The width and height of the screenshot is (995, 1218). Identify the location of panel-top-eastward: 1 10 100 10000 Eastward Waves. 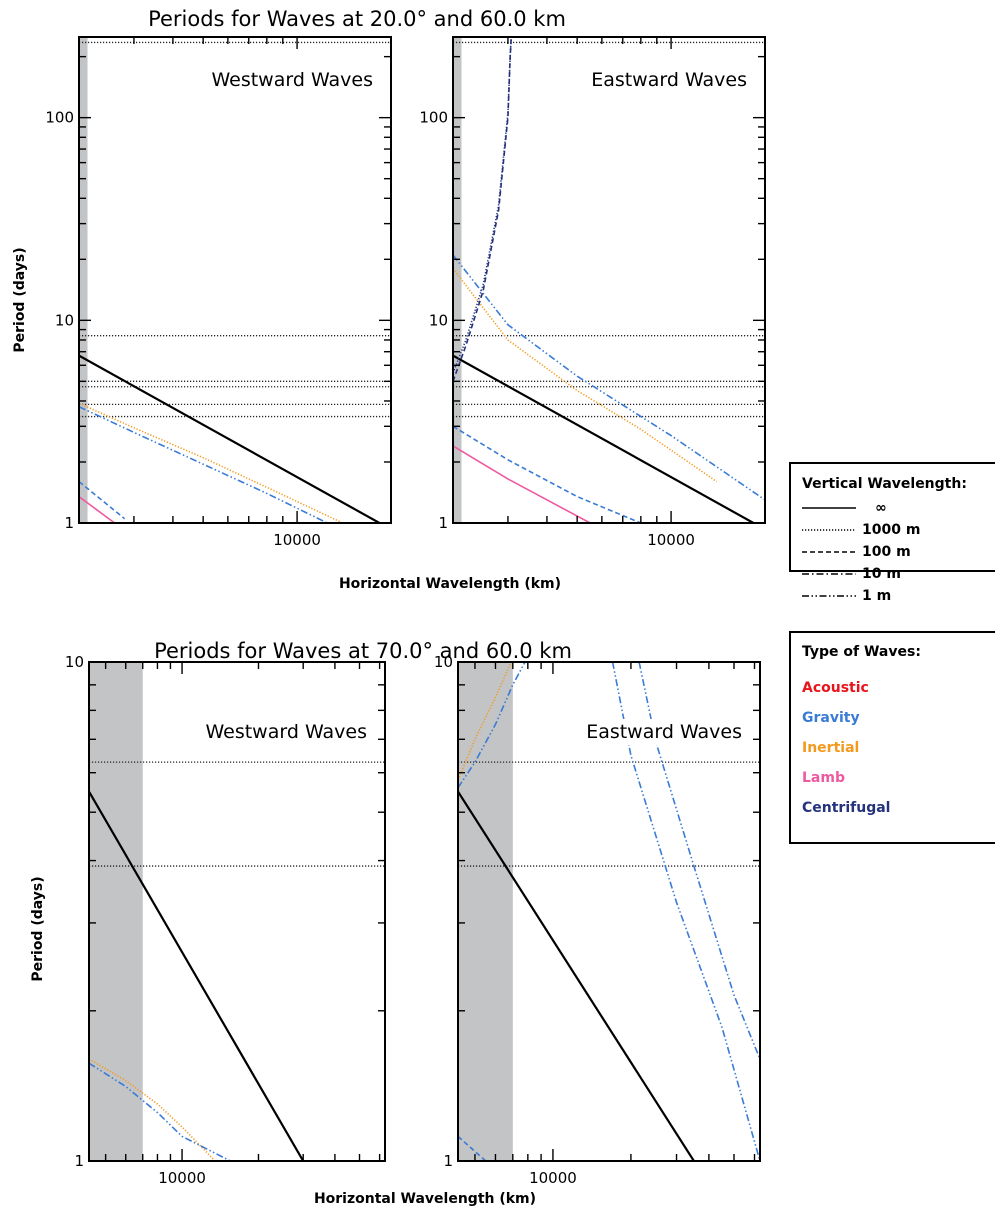
(592, 292).